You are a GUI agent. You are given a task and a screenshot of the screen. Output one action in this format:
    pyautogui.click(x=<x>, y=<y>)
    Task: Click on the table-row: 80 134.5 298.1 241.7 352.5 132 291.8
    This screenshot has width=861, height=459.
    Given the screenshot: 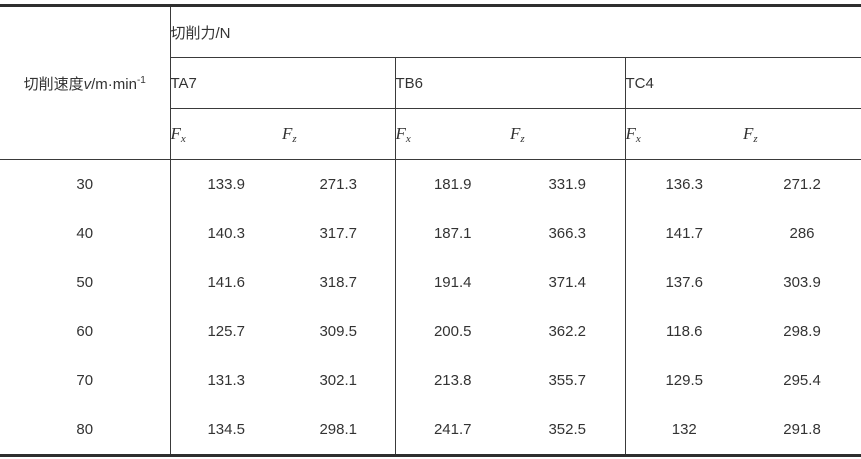 What is the action you would take?
    pyautogui.click(x=430, y=430)
    